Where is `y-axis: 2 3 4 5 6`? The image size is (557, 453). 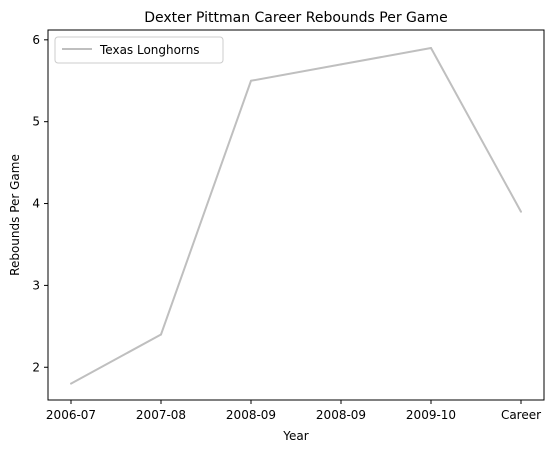
y-axis: 2 3 4 5 6 is located at coordinates (40, 203).